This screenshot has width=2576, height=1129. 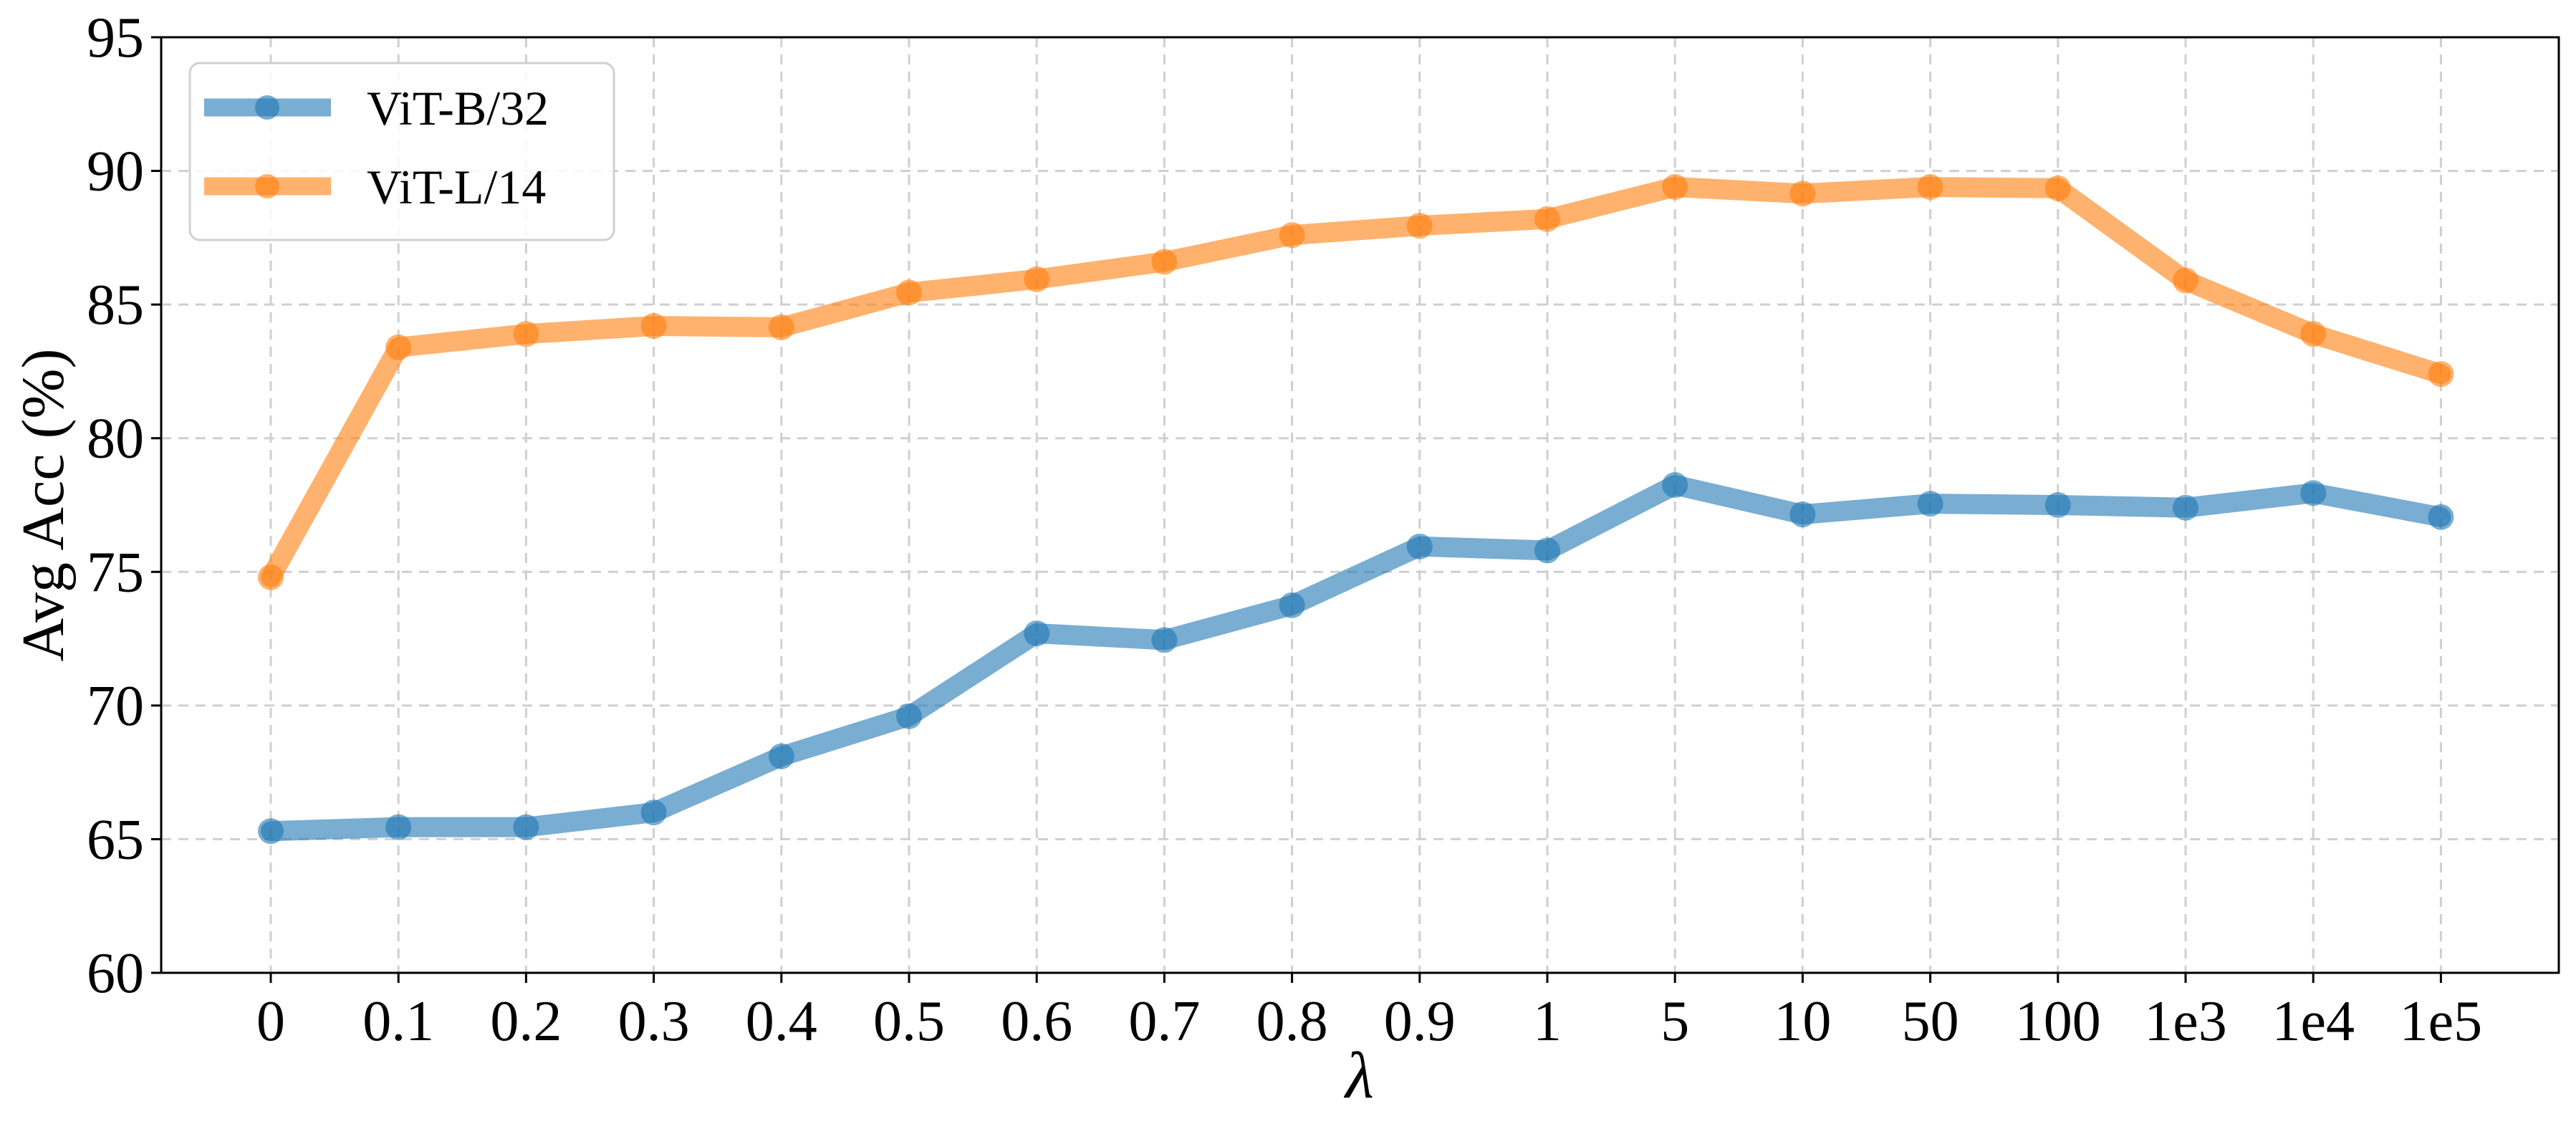 What do you see at coordinates (124, 505) in the screenshot?
I see `y-axis-ticks: 60 65 70 75 80 85 90 95` at bounding box center [124, 505].